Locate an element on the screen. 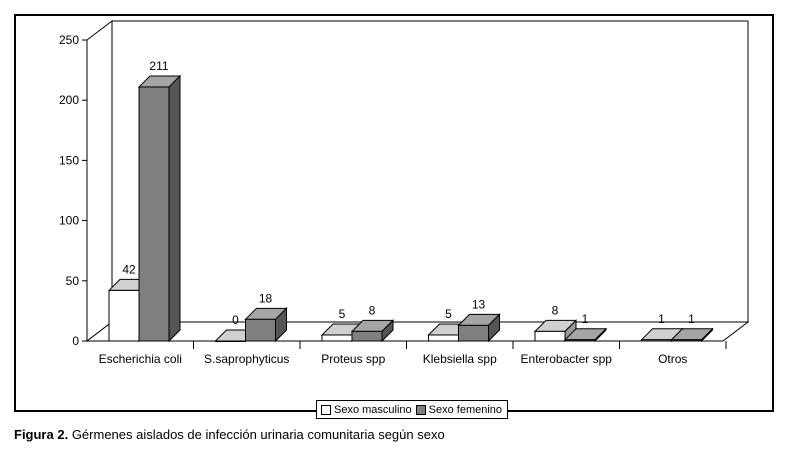 This screenshot has height=455, width=796. x-tick-label: Escherichia coli is located at coordinates (140, 359).